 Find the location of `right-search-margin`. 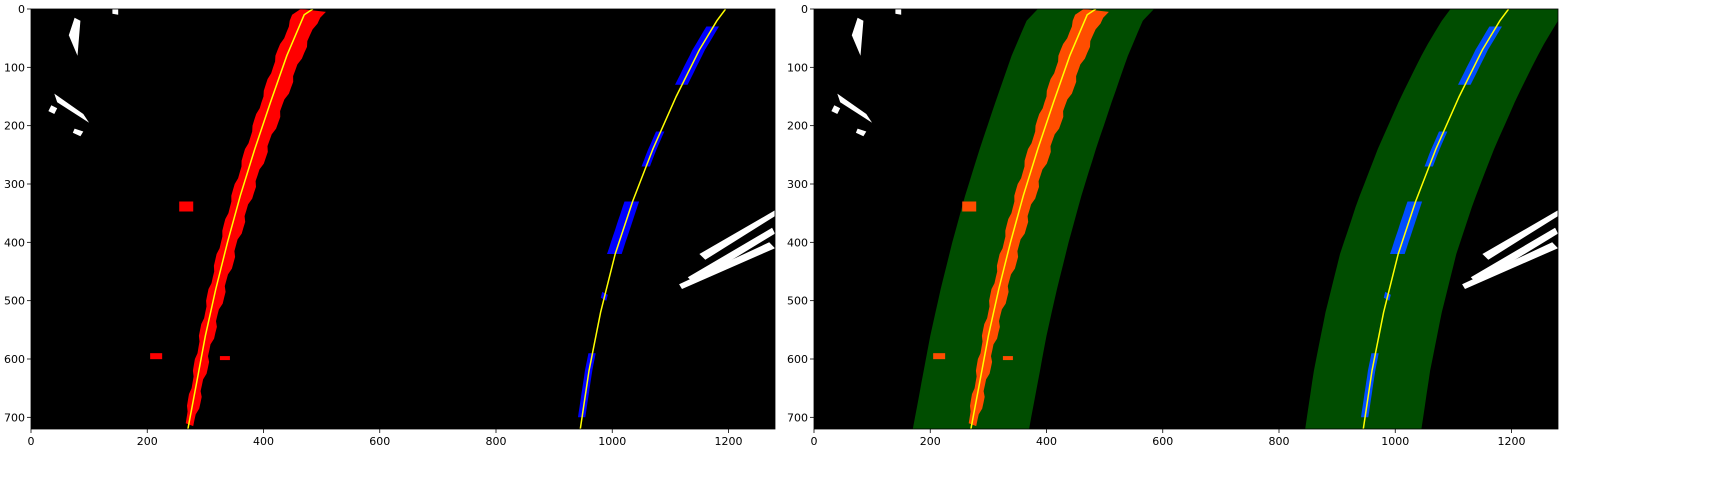

right-search-margin is located at coordinates (1431, 219).